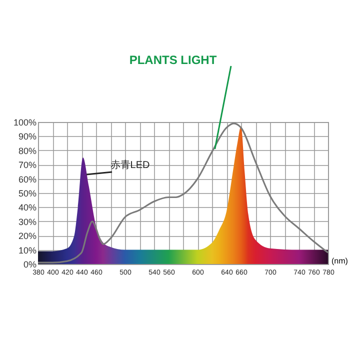  What do you see at coordinates (29, 265) in the screenshot?
I see `y-tick-label: 0%` at bounding box center [29, 265].